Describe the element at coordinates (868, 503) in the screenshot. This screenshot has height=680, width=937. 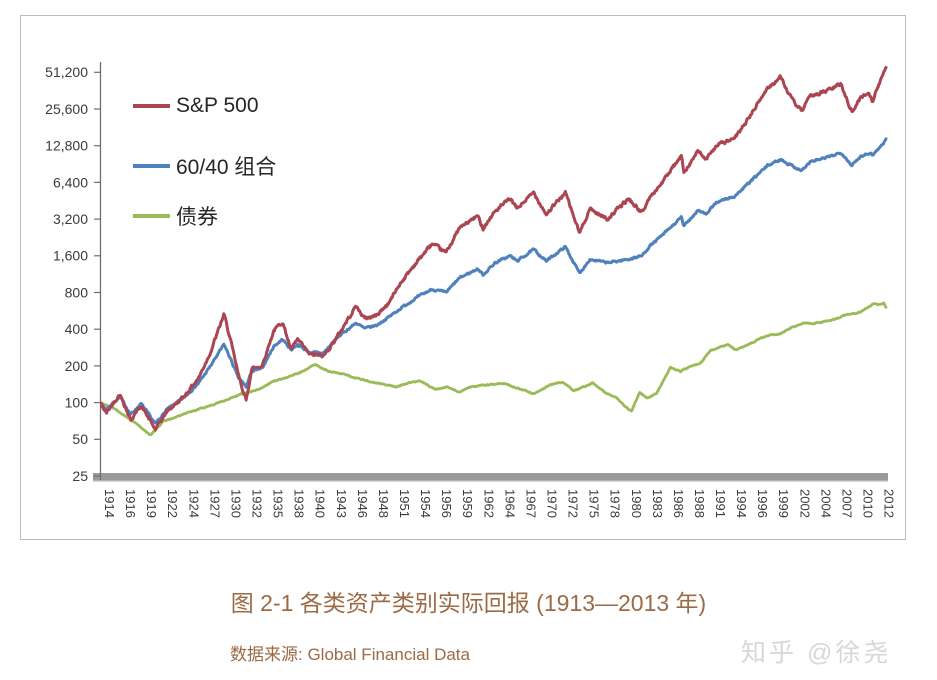
I see `x-axis-tick-label: 2010` at that location.